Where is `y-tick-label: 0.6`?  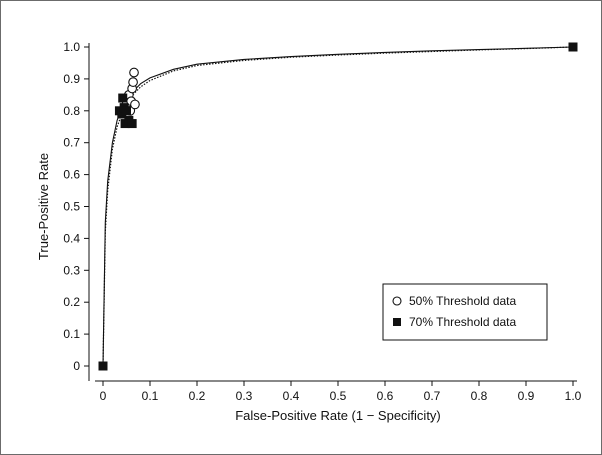
y-tick-label: 0.6 is located at coordinates (71, 175).